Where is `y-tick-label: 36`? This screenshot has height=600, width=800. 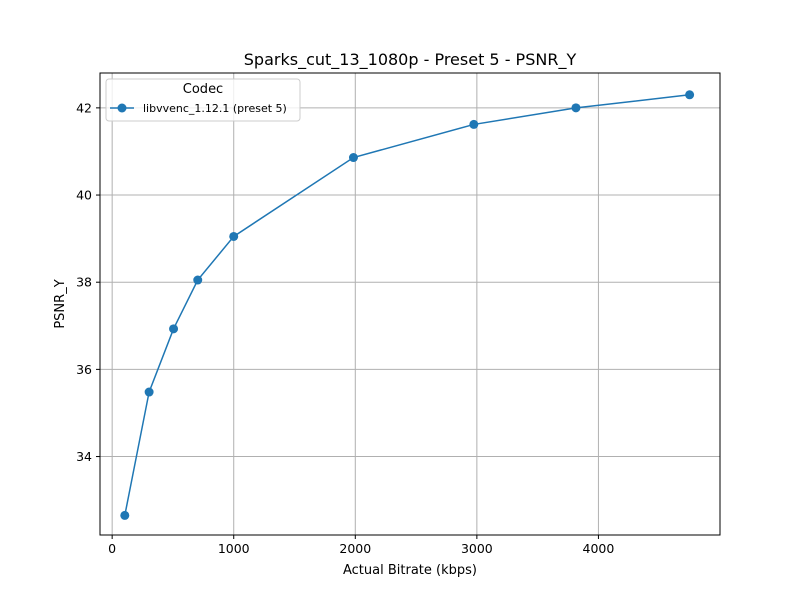 y-tick-label: 36 is located at coordinates (84, 369).